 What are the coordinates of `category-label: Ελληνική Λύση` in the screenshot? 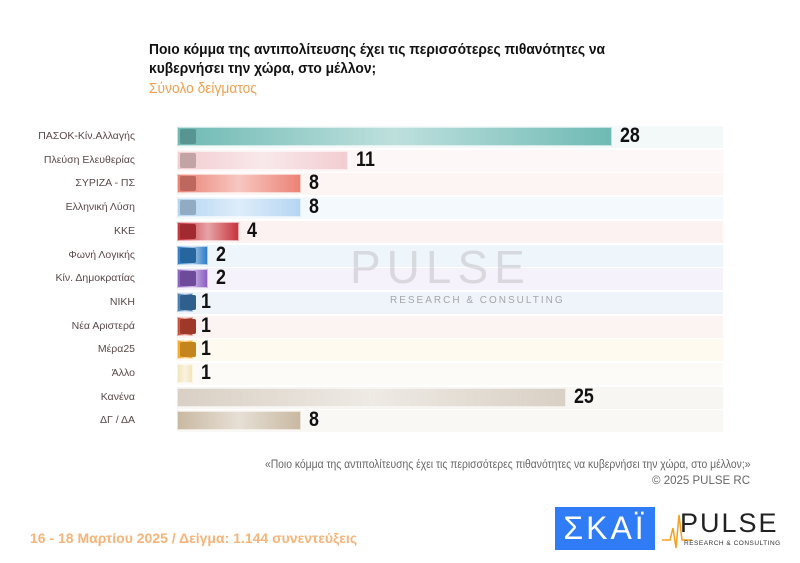 It's located at (100, 207).